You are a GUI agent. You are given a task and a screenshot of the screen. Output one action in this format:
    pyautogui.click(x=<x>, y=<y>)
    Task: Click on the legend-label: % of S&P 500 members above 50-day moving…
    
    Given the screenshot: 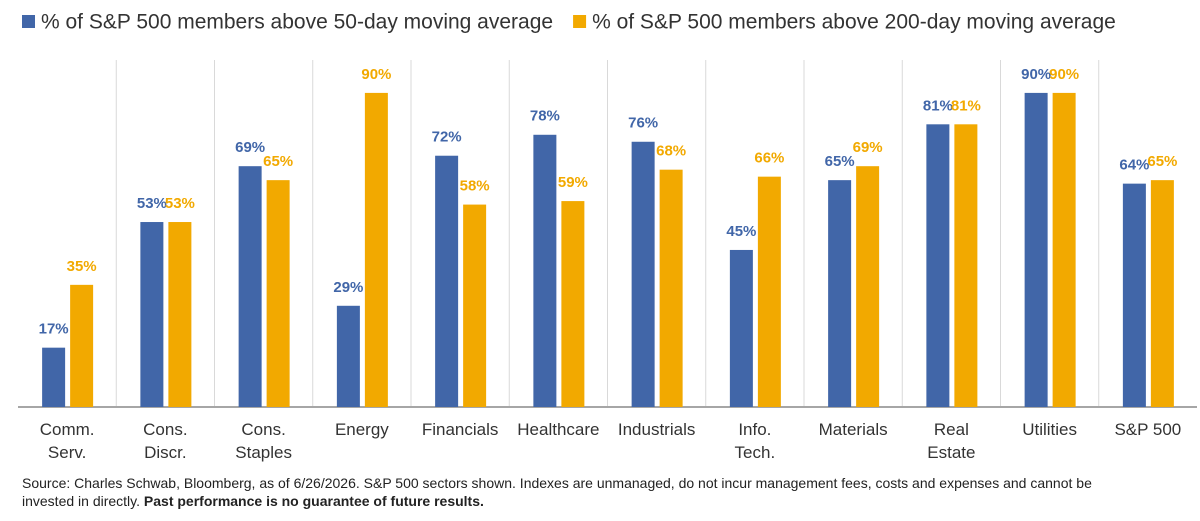 What is the action you would take?
    pyautogui.click(x=297, y=22)
    